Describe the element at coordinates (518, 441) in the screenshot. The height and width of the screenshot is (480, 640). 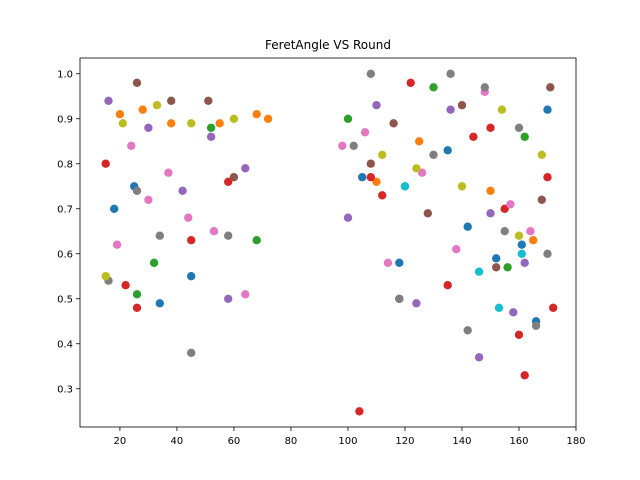
I see `x-tick-label: 160` at that location.